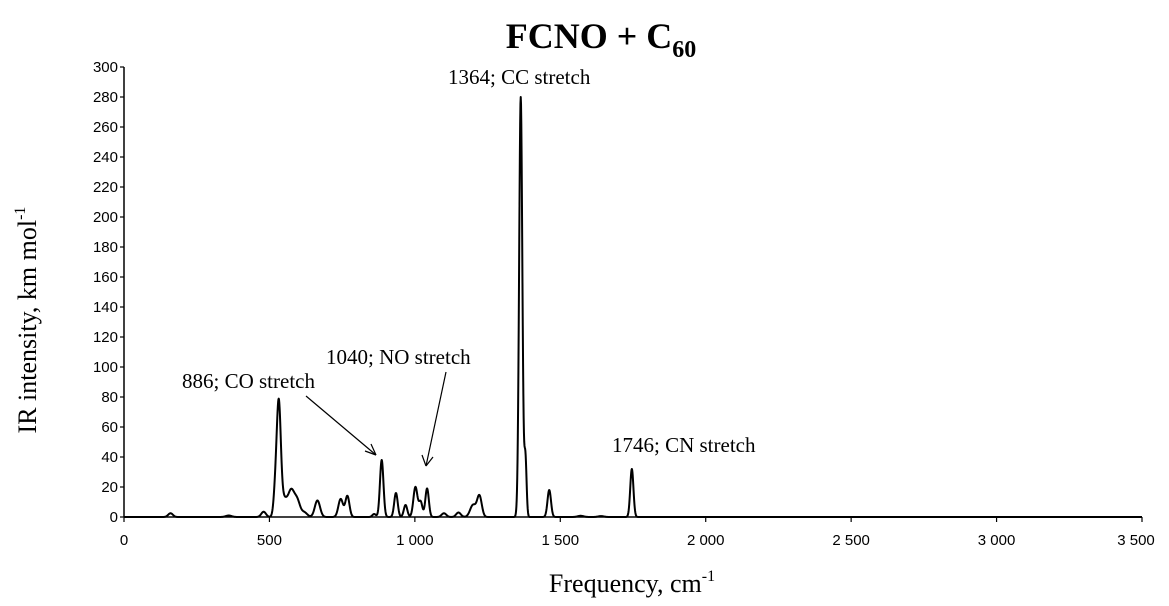  Describe the element at coordinates (105, 307) in the screenshot. I see `y-tick-label: 140` at that location.